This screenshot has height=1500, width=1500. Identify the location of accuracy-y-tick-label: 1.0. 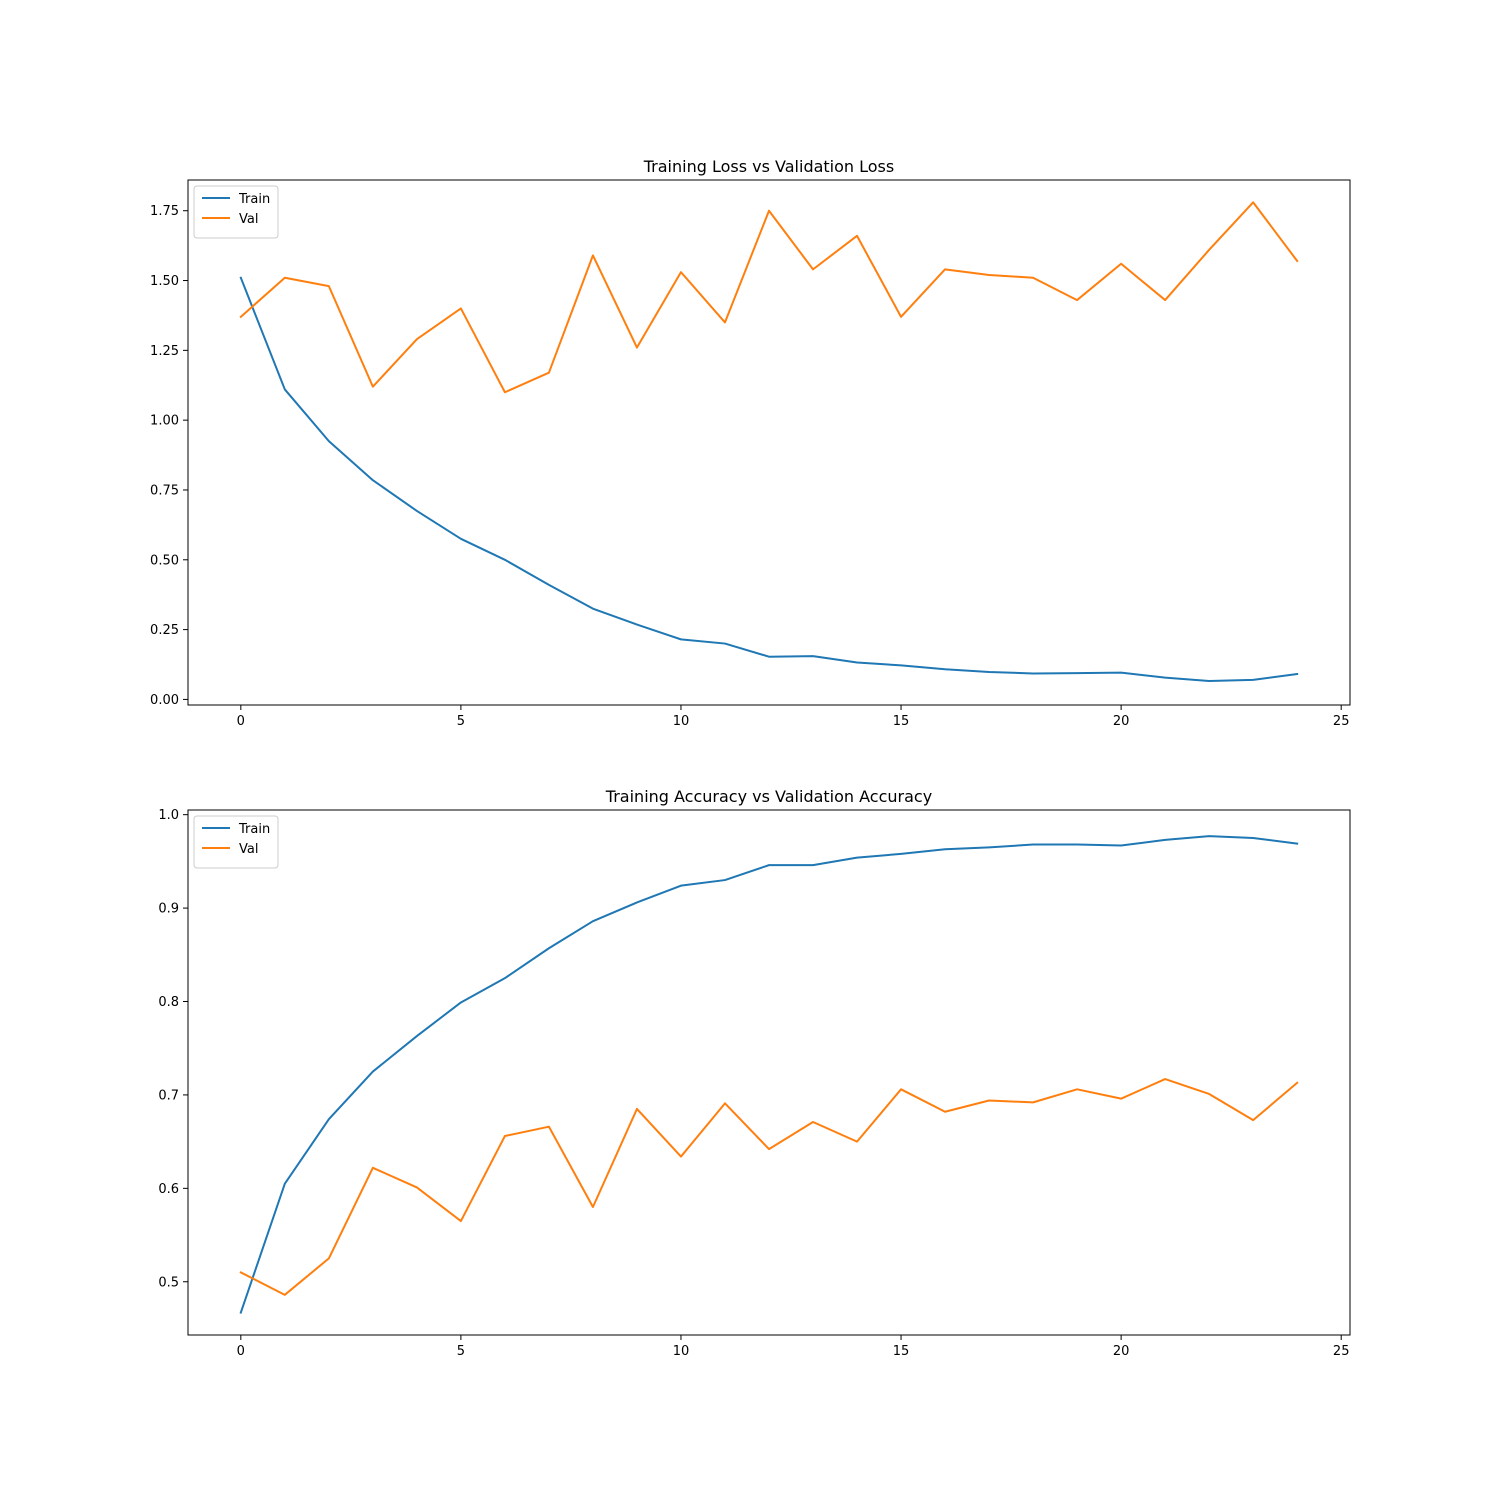
(168, 815).